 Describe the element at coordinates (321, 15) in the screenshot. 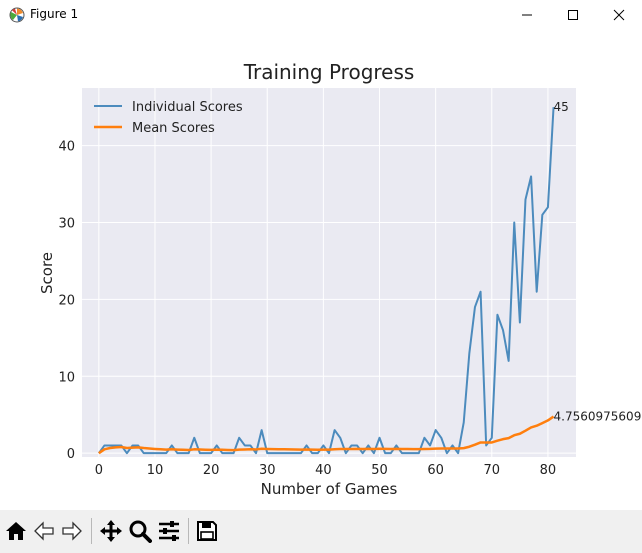

I see `window-title-bar: Figure 1` at that location.